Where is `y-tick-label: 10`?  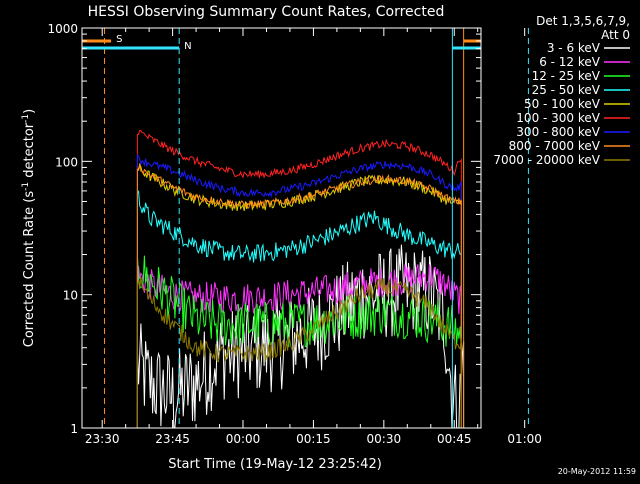
y-tick-label: 10 is located at coordinates (70, 296).